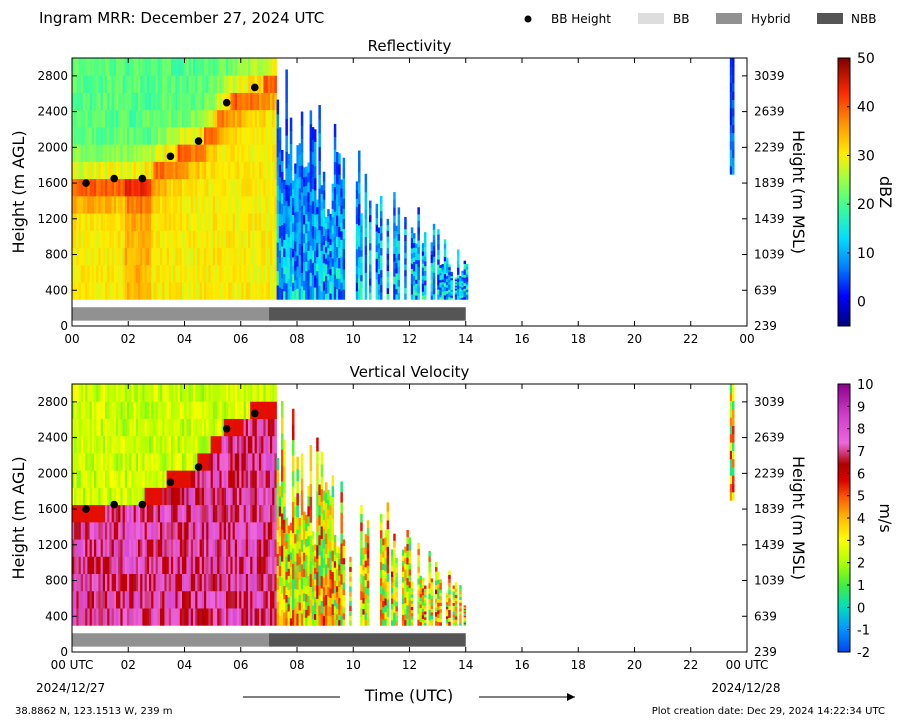  Describe the element at coordinates (56, 290) in the screenshot. I see `y-tick-label: 400` at that location.